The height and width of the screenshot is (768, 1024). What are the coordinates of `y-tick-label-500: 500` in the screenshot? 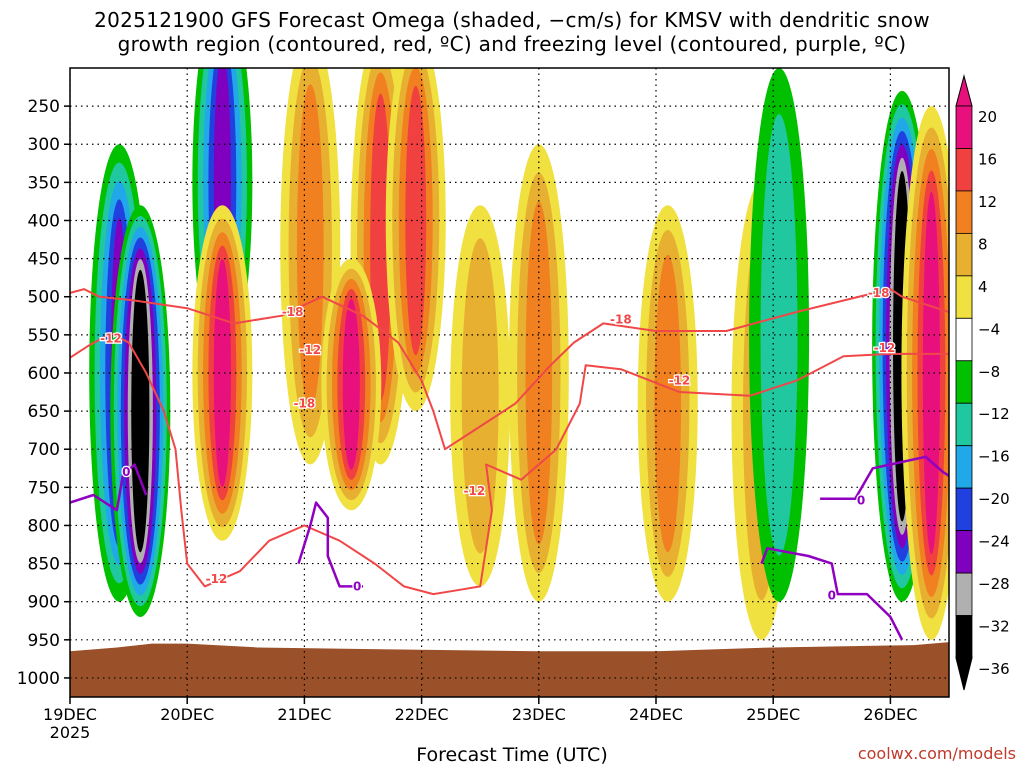 It's located at (44, 298).